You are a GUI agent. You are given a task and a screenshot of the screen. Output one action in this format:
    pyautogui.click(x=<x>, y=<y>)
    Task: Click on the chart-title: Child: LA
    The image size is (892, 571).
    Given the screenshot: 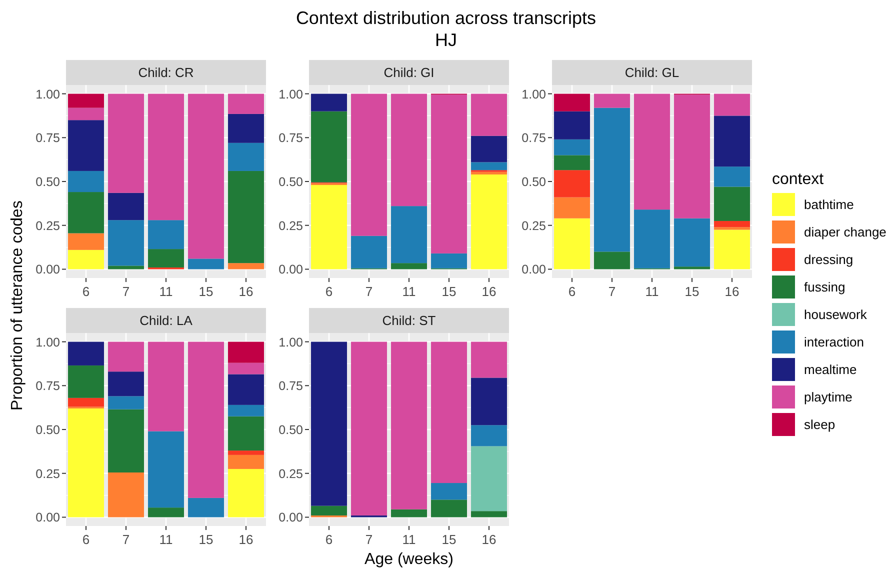 What is the action you would take?
    pyautogui.click(x=166, y=320)
    